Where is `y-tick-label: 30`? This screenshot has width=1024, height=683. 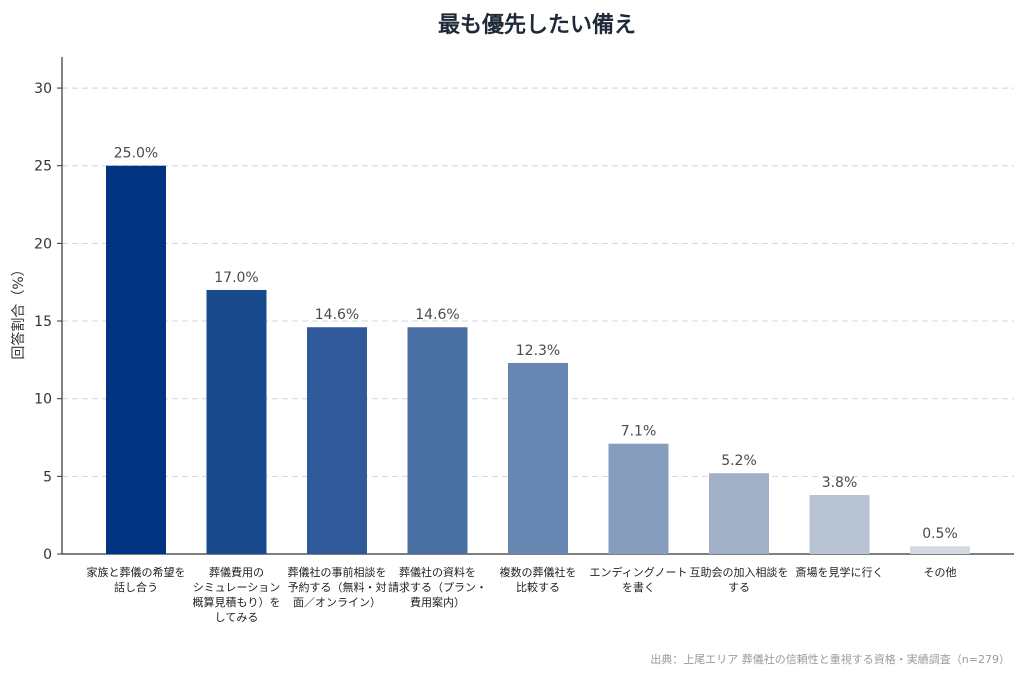 y-tick-label: 30 is located at coordinates (43, 89).